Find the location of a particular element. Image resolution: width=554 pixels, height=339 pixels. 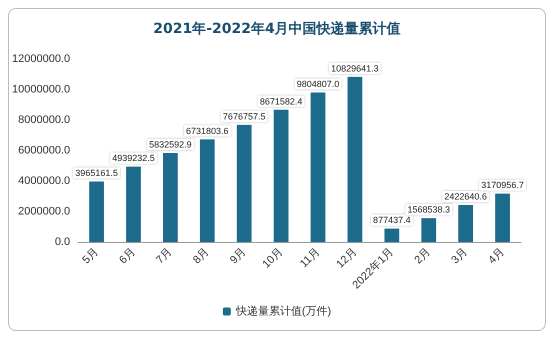

data-label: 10829641.3 is located at coordinates (355, 68).